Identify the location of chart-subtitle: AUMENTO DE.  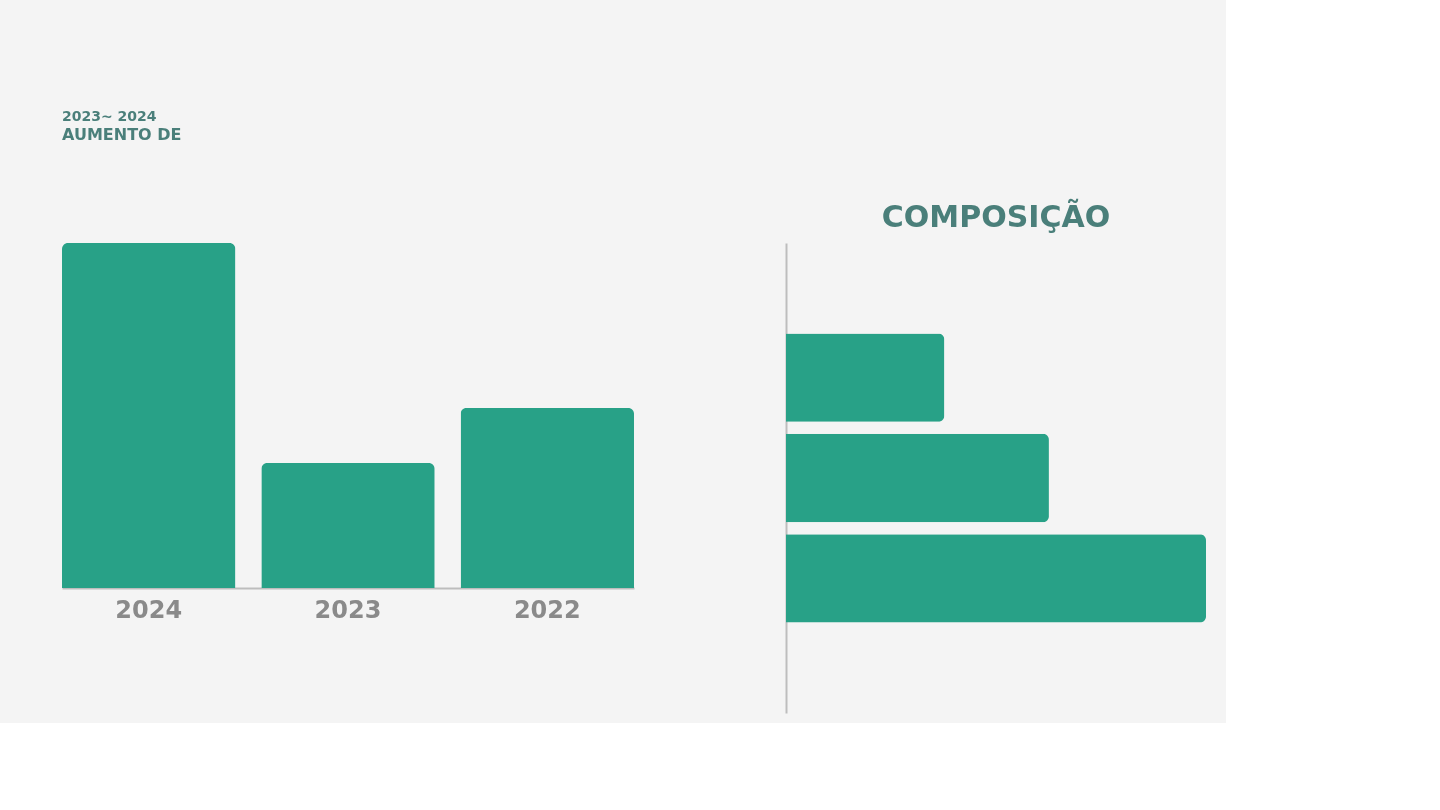
(122, 134).